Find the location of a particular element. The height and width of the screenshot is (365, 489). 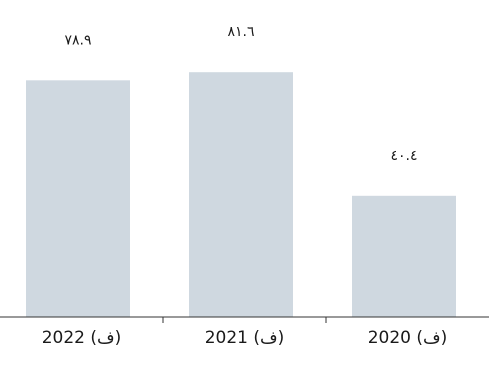

x-axis-ticks-group is located at coordinates (244, 320).